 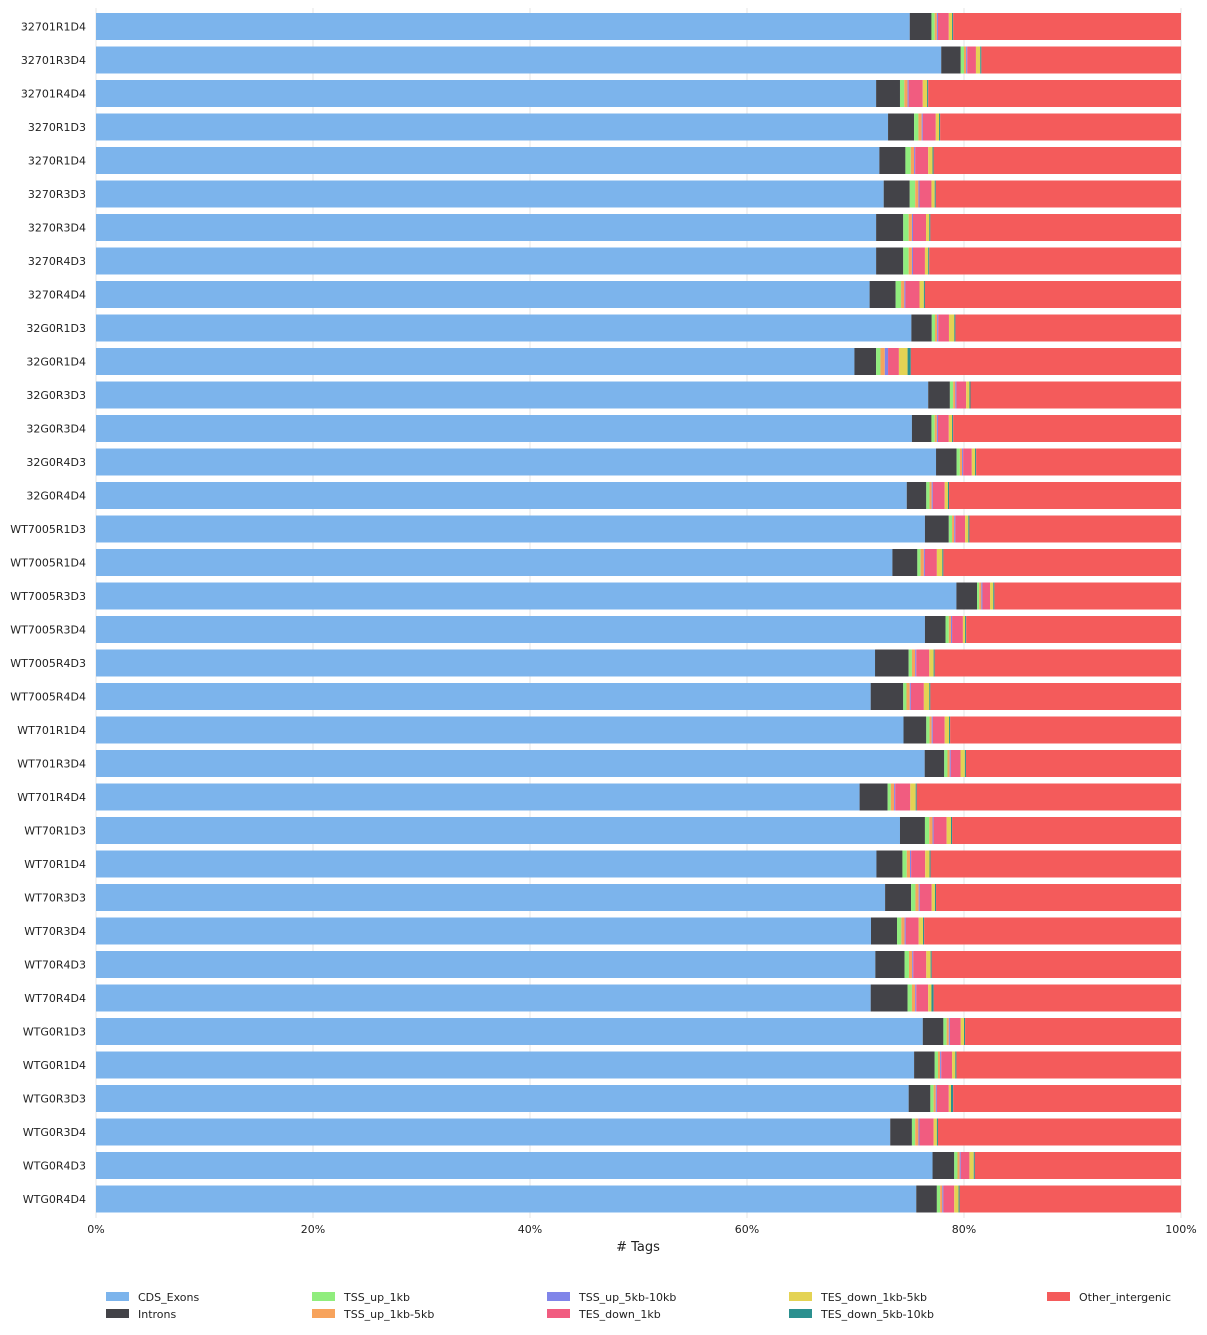 What do you see at coordinates (906, 964) in the screenshot?
I see `bar-wt70r4d3-tss-up-1kb` at bounding box center [906, 964].